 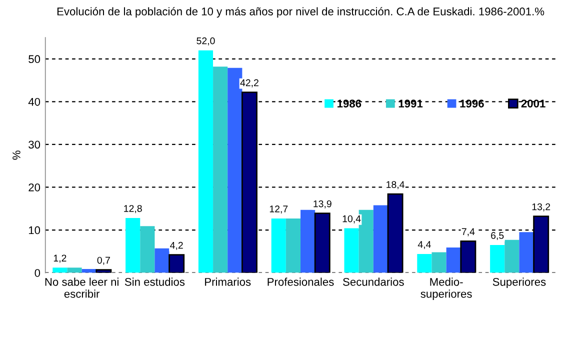 What do you see at coordinates (103, 260) in the screenshot?
I see `data-label: 0,7` at bounding box center [103, 260].